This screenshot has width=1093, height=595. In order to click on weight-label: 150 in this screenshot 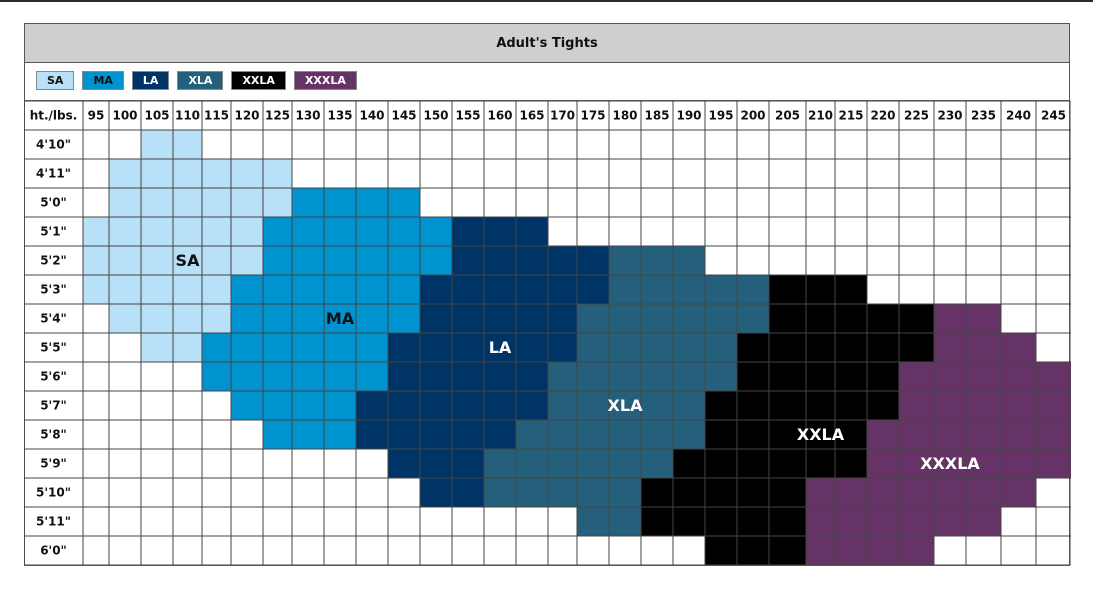, I will do `click(435, 116)`.